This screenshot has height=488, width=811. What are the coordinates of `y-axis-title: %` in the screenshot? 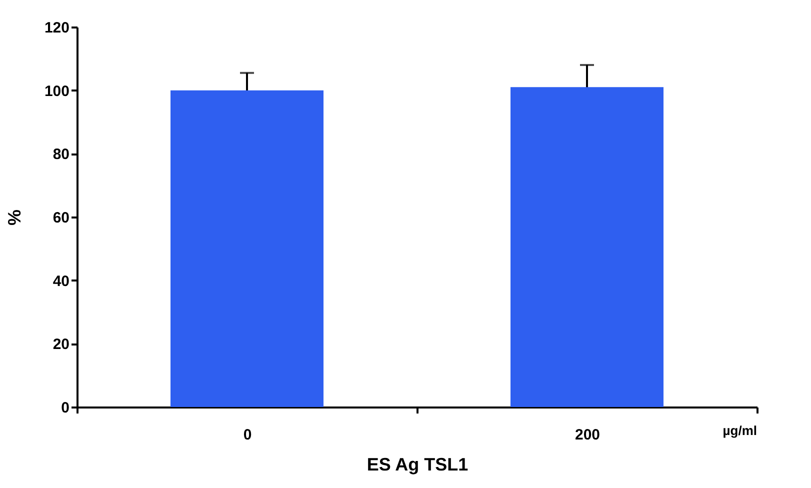 It's located at (14, 217).